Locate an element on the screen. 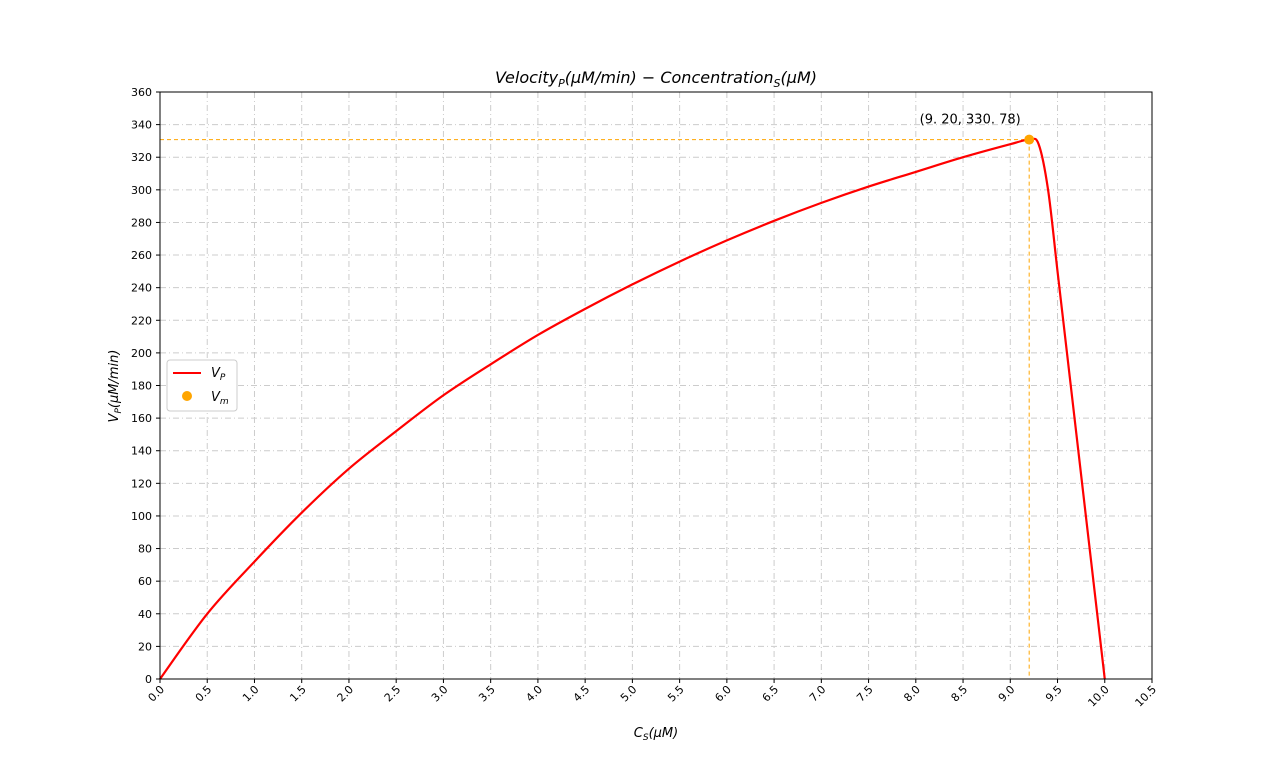  y-tick-label: 140 is located at coordinates (141, 451).